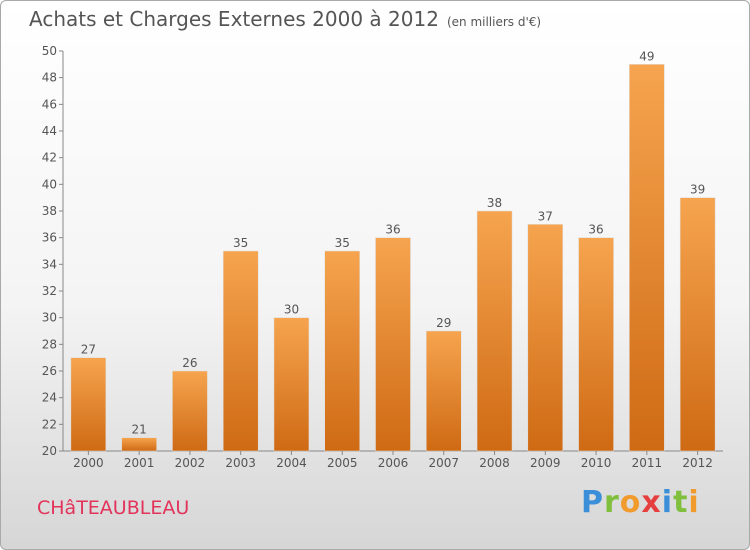  I want to click on bar-2003, so click(240, 351).